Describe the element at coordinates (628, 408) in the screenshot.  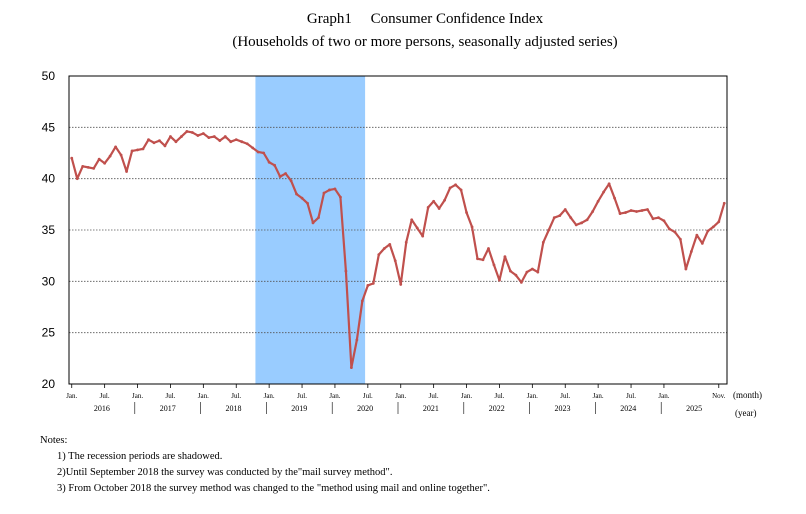
I see `year-label: 2024` at that location.